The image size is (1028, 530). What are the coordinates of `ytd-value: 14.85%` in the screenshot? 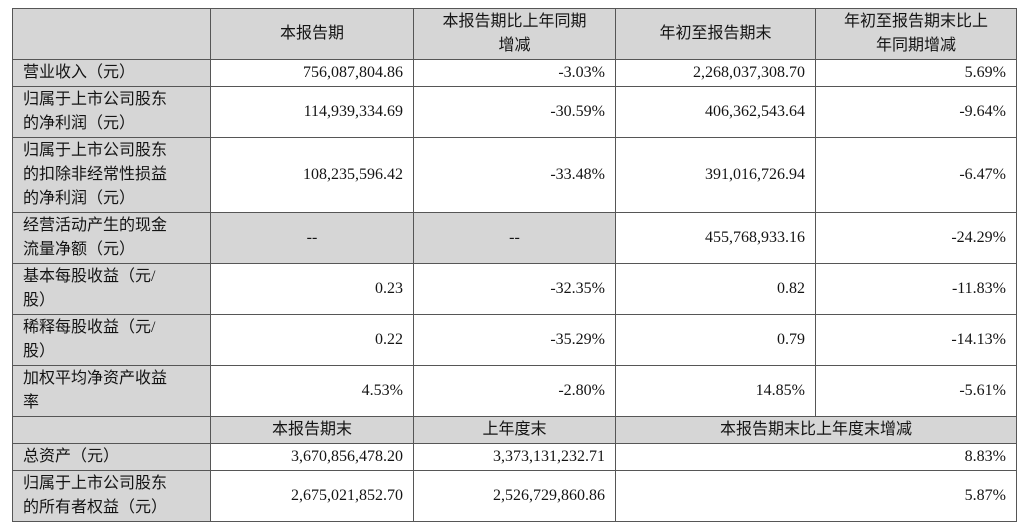 It's located at (715, 391).